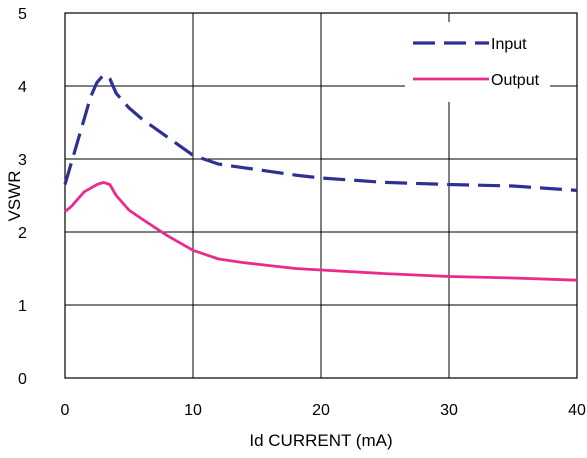  What do you see at coordinates (22, 160) in the screenshot?
I see `y-tick-label: 3` at bounding box center [22, 160].